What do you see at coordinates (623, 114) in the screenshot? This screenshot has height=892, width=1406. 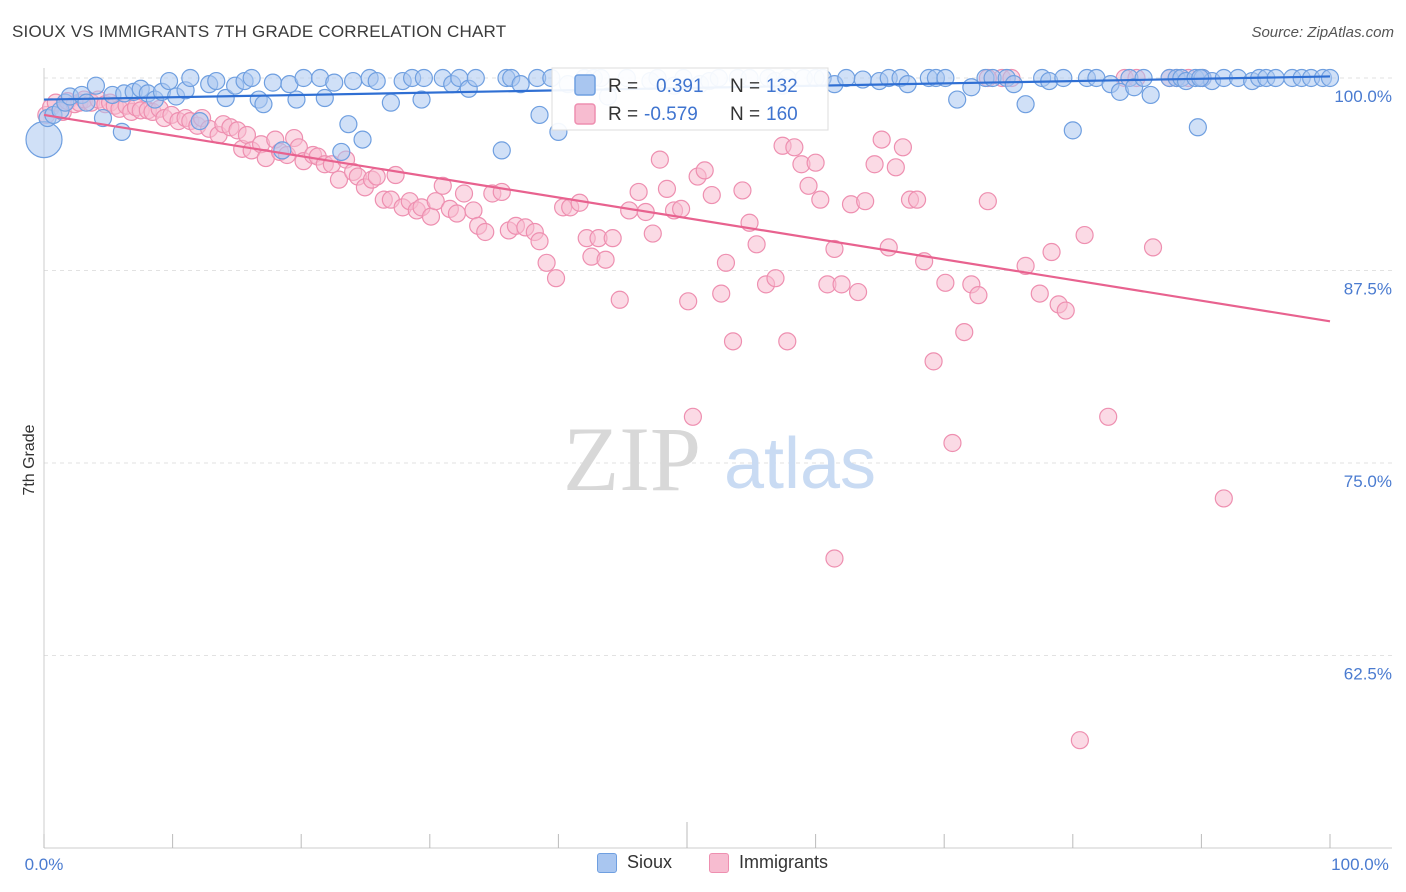 I see `legend-immigrants-r-label: R =` at bounding box center [623, 114].